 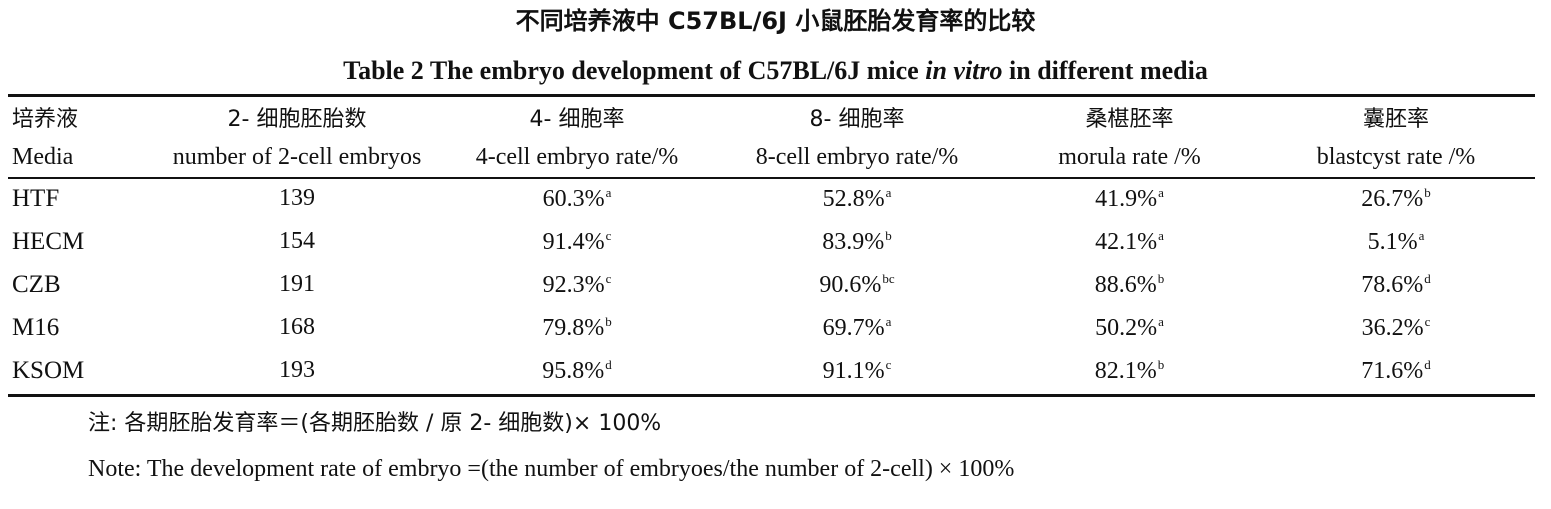 I want to click on cell-blastocyst-rate: 26.7%b, so click(x=1396, y=198).